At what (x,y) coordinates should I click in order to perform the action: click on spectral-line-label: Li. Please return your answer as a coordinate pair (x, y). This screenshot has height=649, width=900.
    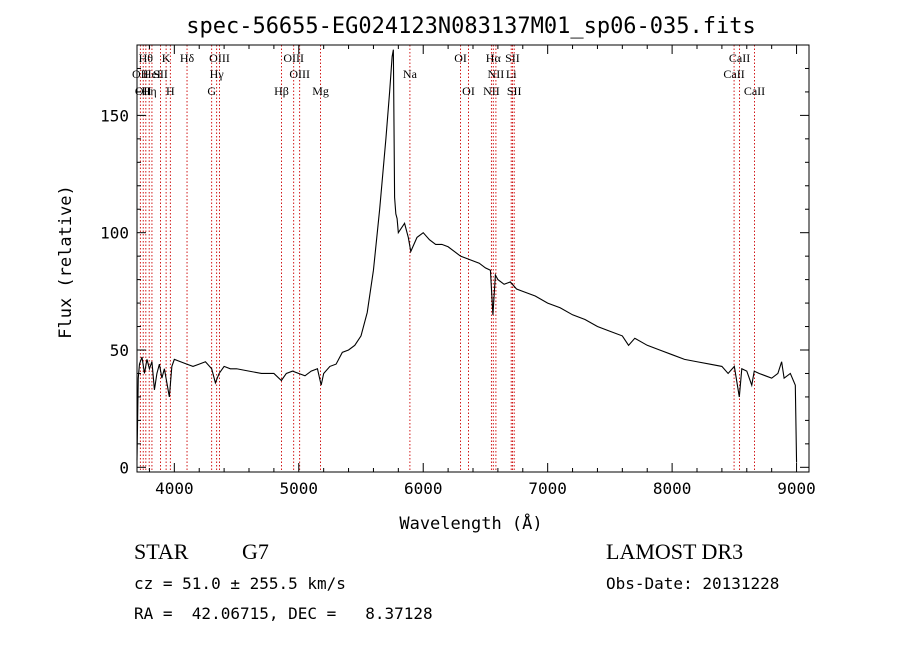
    Looking at the image, I should click on (511, 74).